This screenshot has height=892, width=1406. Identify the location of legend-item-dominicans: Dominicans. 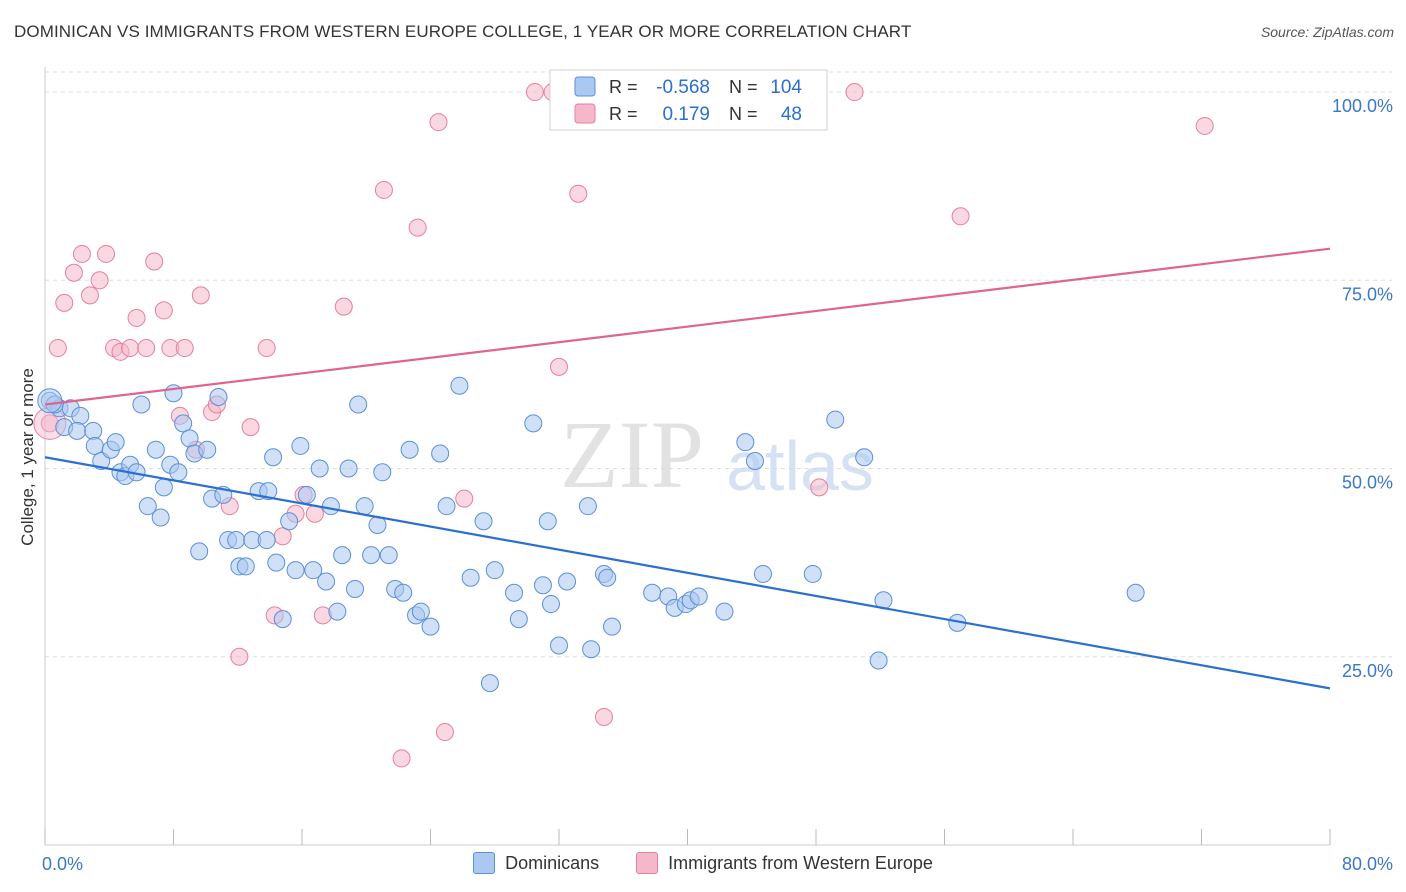
(536, 863).